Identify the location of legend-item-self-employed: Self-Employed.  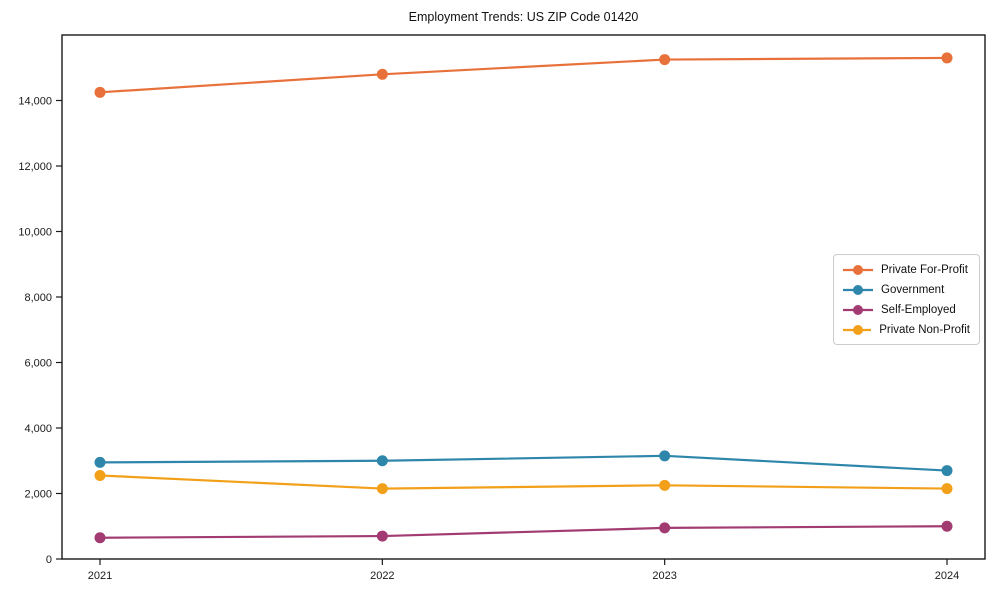
(906, 309).